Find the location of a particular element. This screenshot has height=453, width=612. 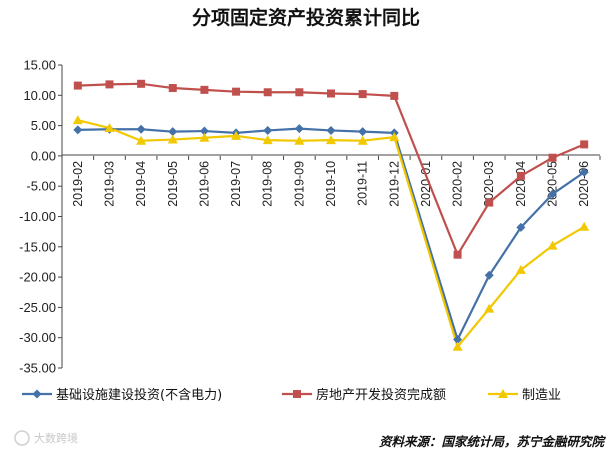

y-tick-label: -15.00 is located at coordinates (37, 246).